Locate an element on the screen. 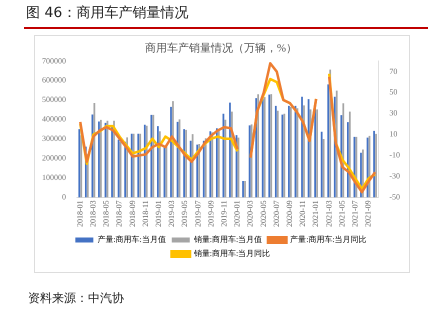 This screenshot has height=320, width=444. x-tick-label: 2021-03 is located at coordinates (329, 214).